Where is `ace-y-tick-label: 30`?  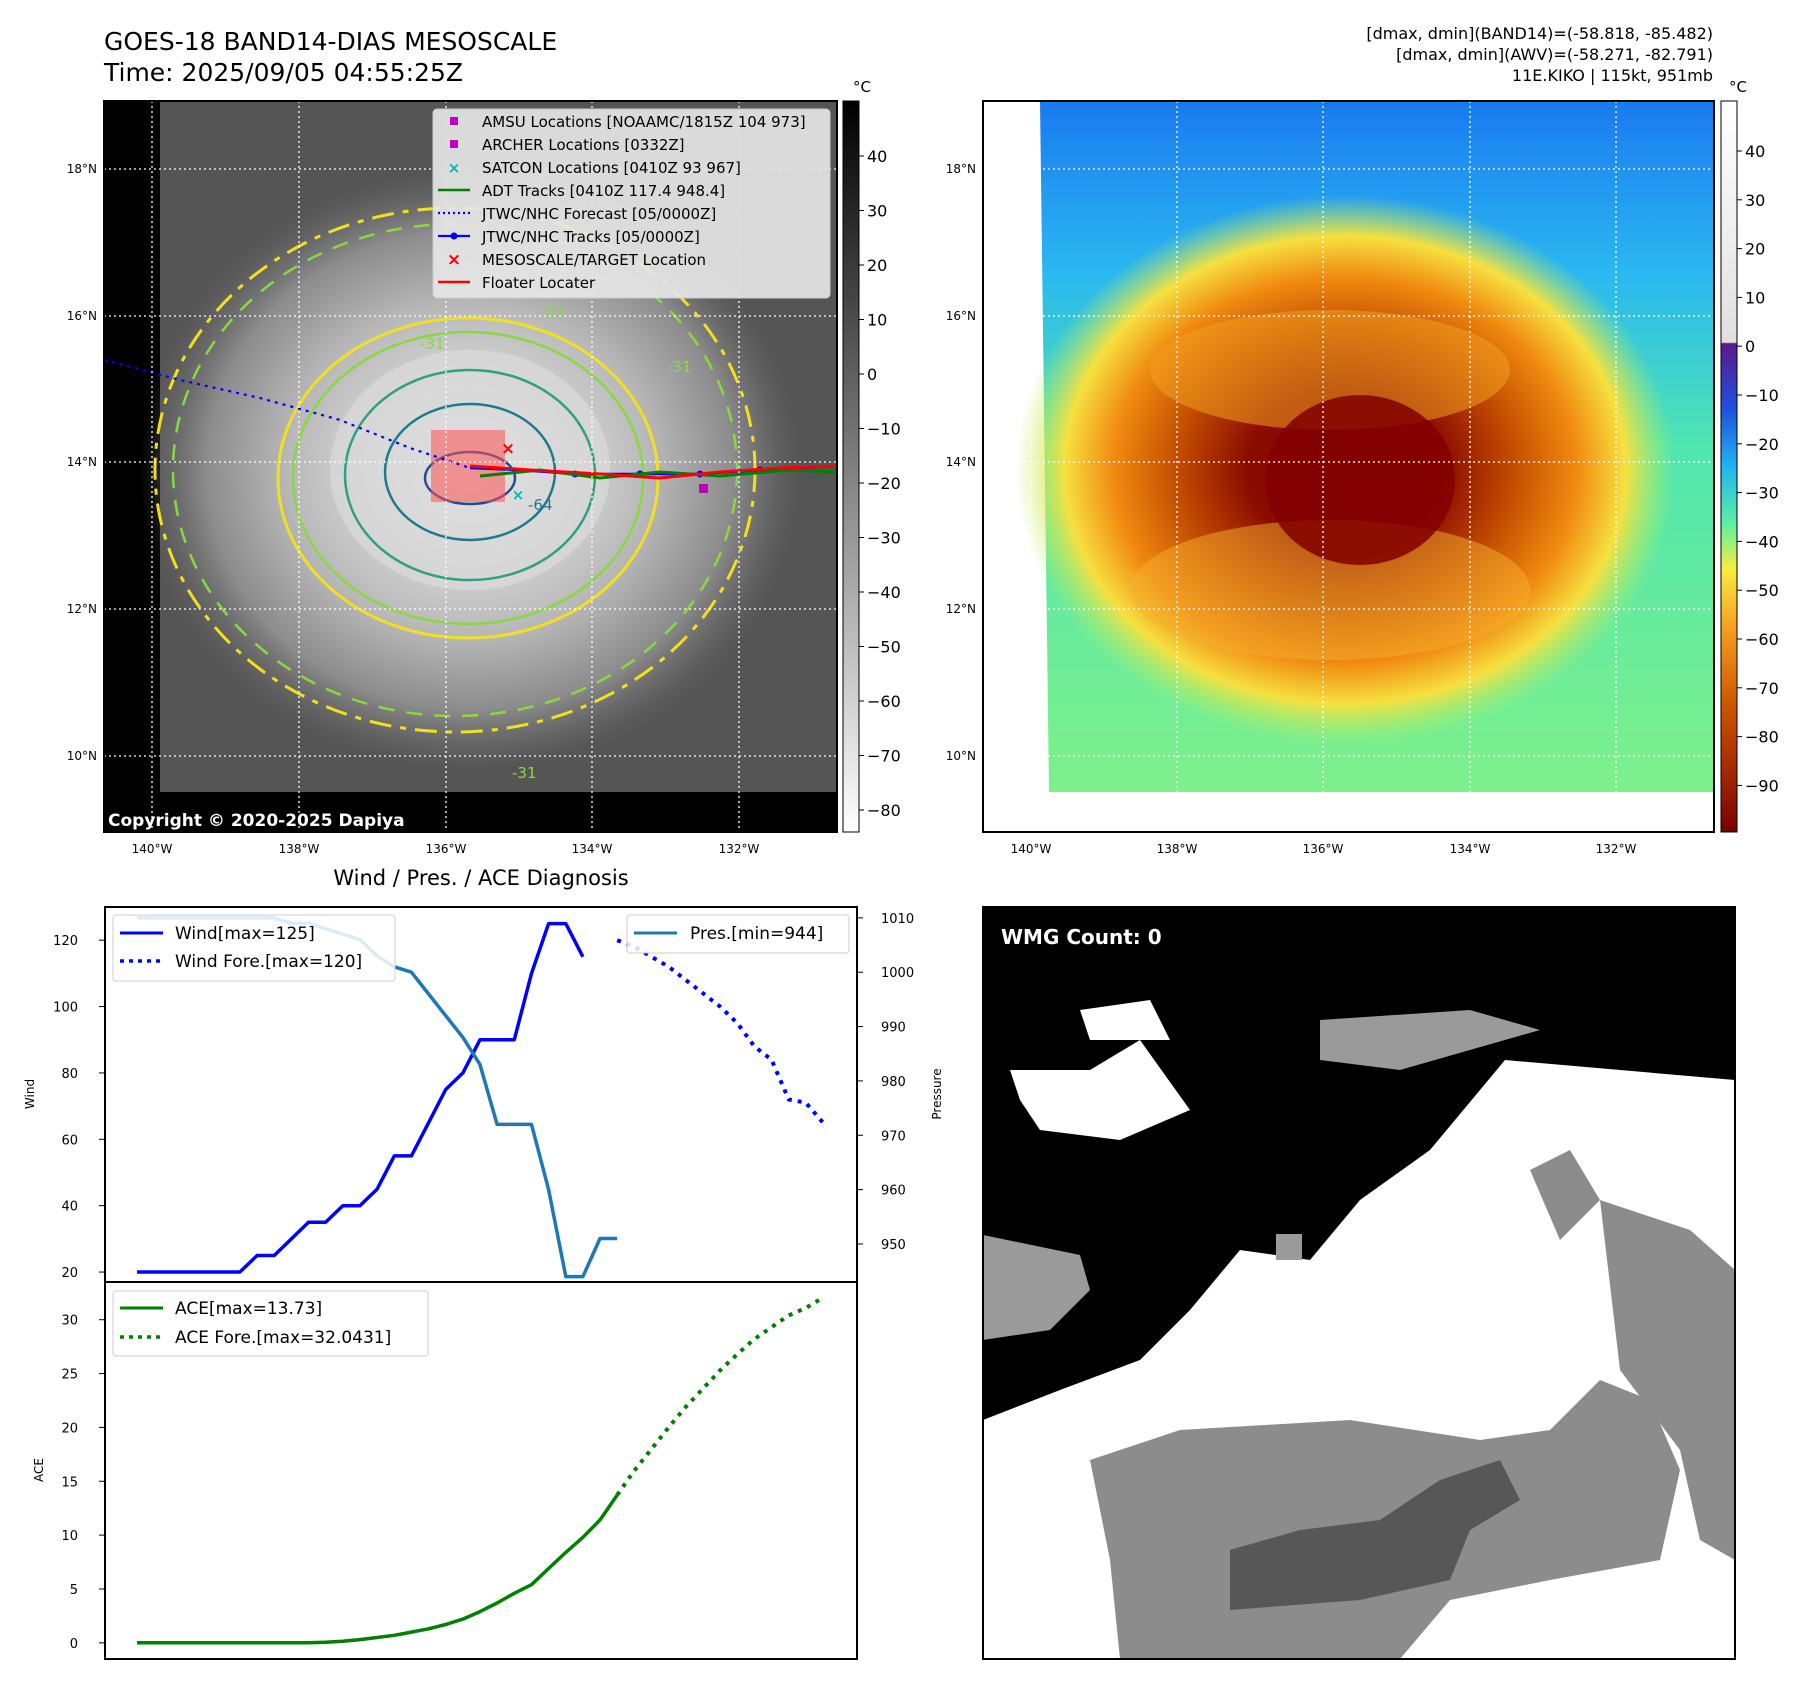
ace-y-tick-label: 30 is located at coordinates (69, 1321).